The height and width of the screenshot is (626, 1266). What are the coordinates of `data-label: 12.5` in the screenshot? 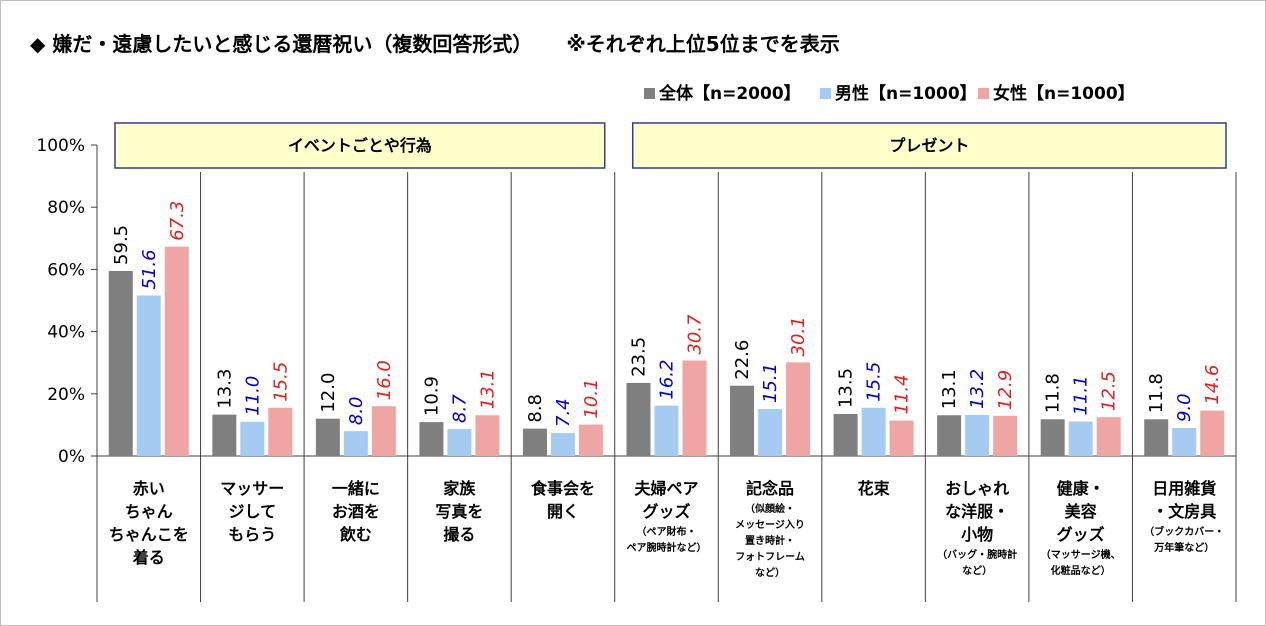 It's located at (1109, 391).